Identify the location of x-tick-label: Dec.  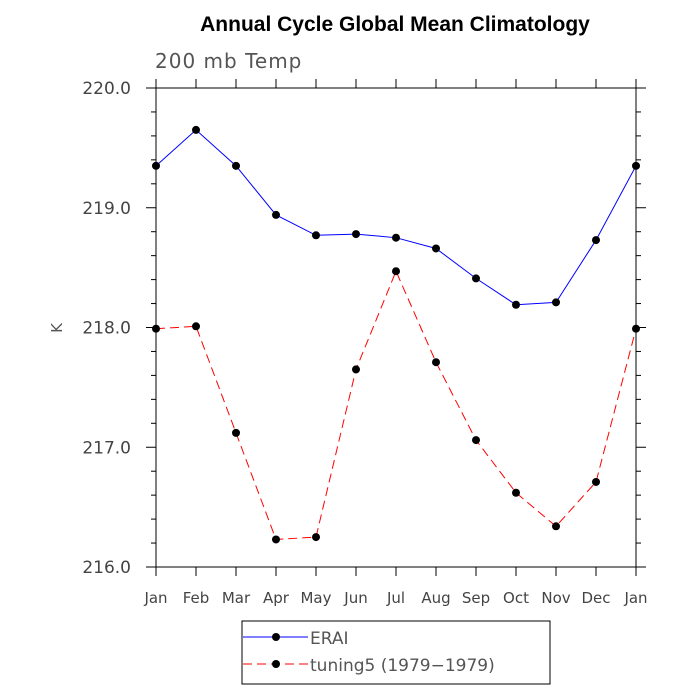
(595, 598).